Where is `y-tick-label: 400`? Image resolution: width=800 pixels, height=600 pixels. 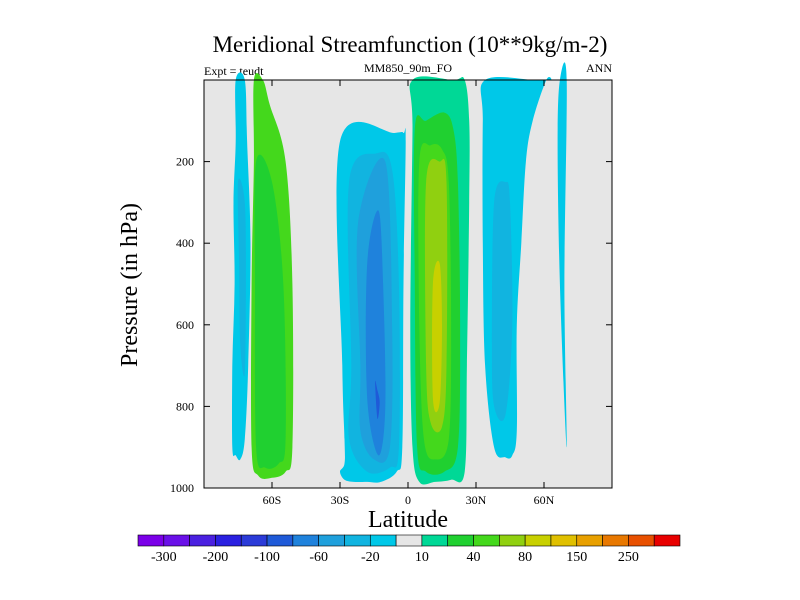
y-tick-label: 400 is located at coordinates (185, 243).